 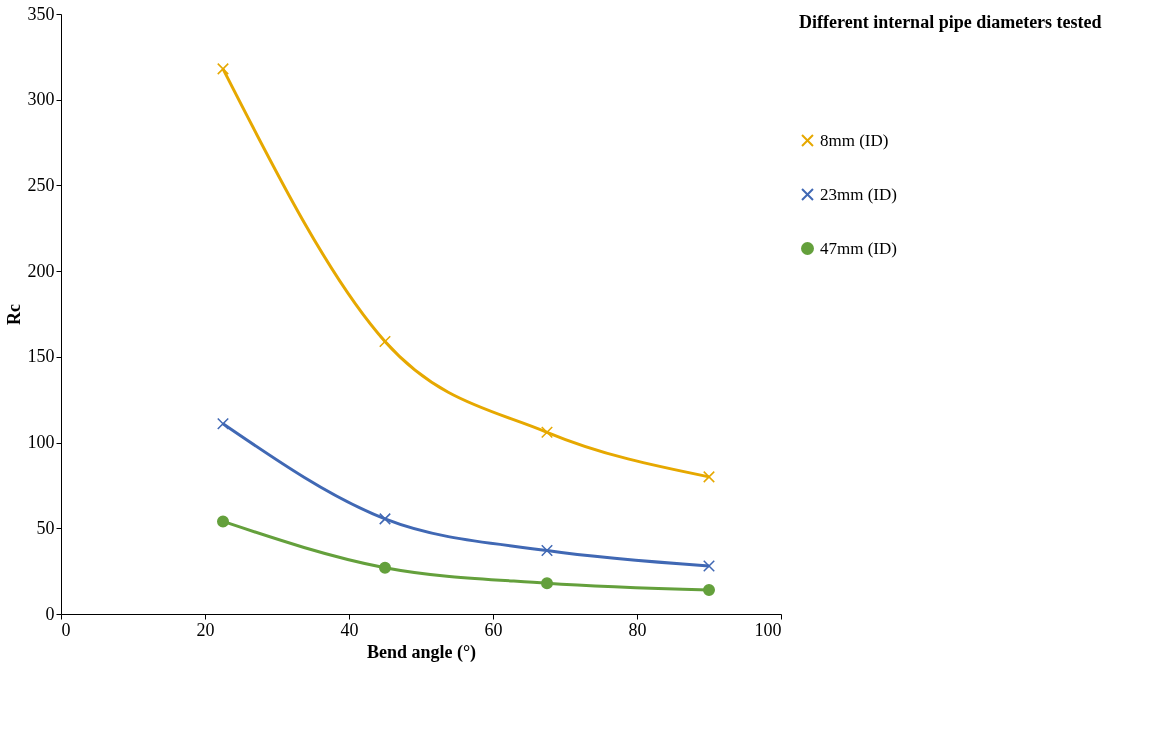 I want to click on x-tick-label: 40, so click(x=349, y=629).